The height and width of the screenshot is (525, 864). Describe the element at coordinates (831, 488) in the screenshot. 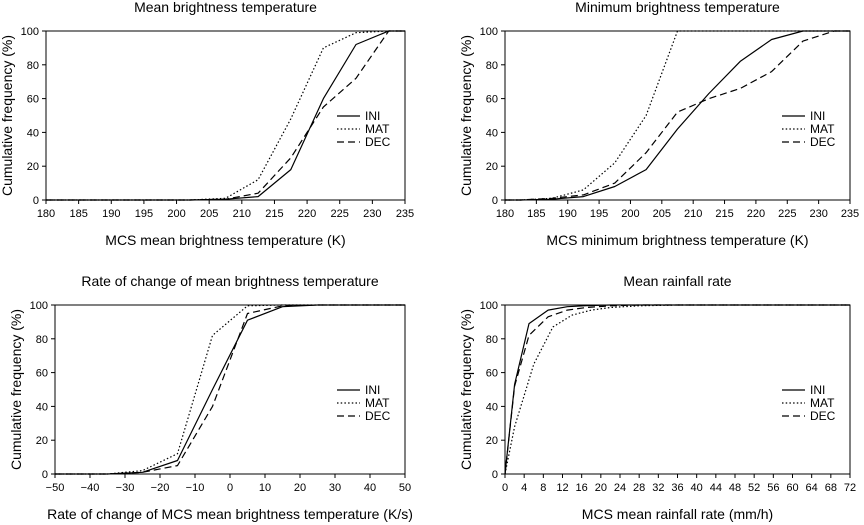

I see `x-tick-label: 68` at that location.